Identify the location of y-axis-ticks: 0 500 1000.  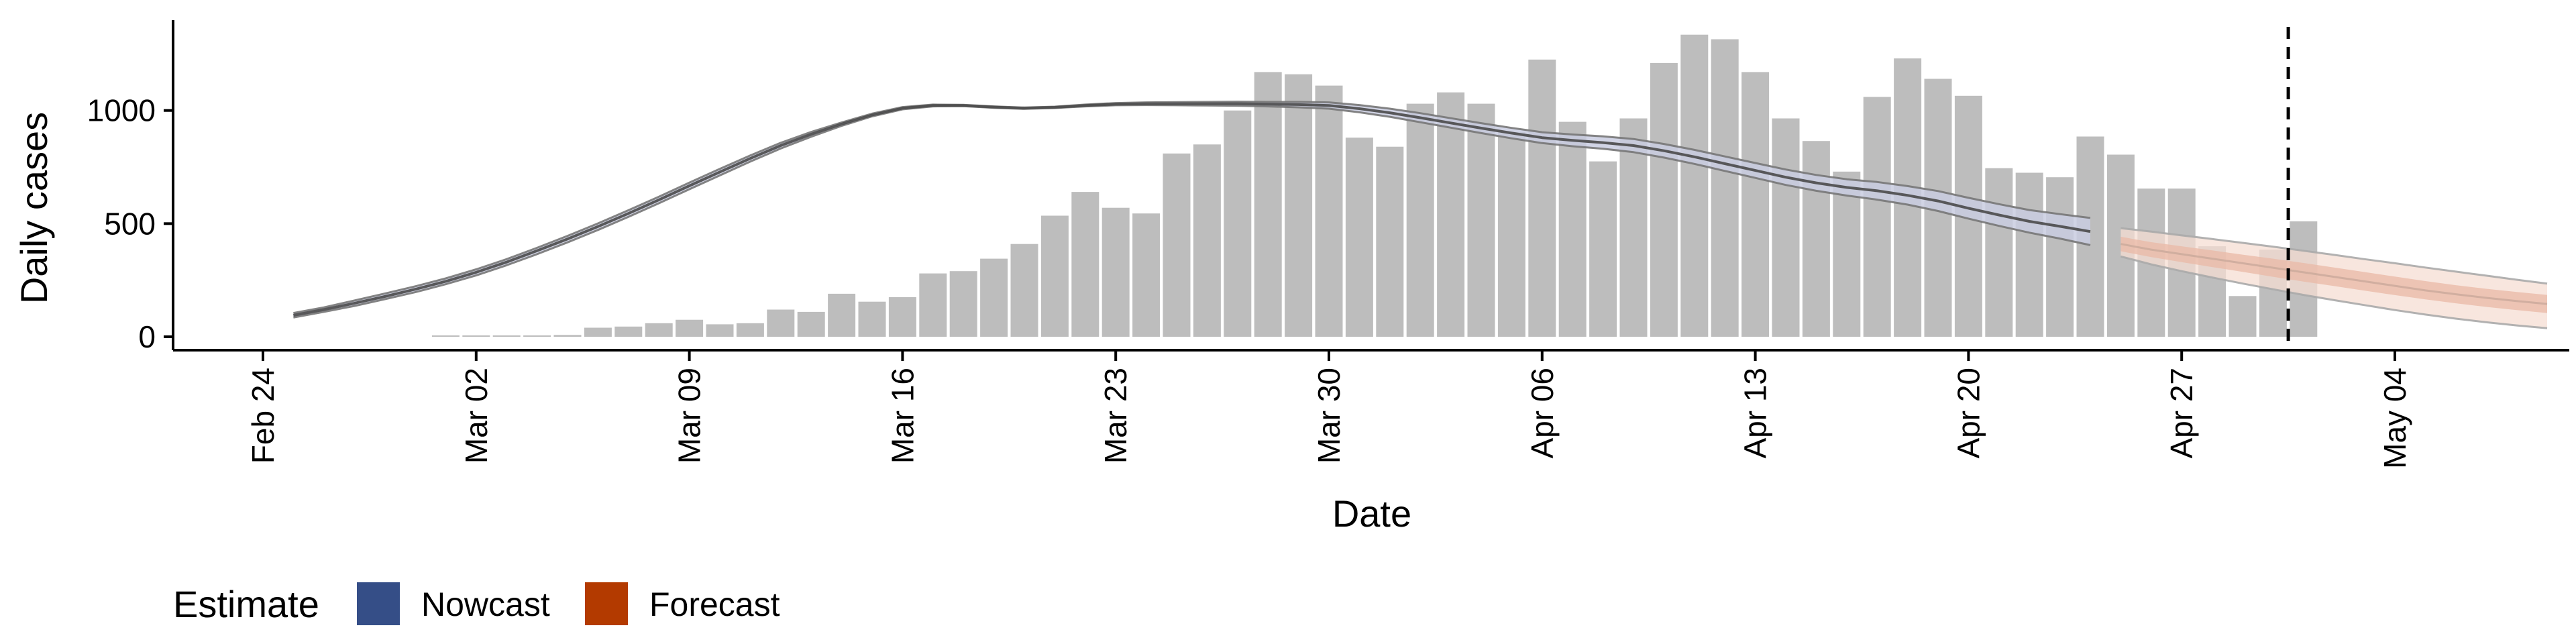
(130, 223).